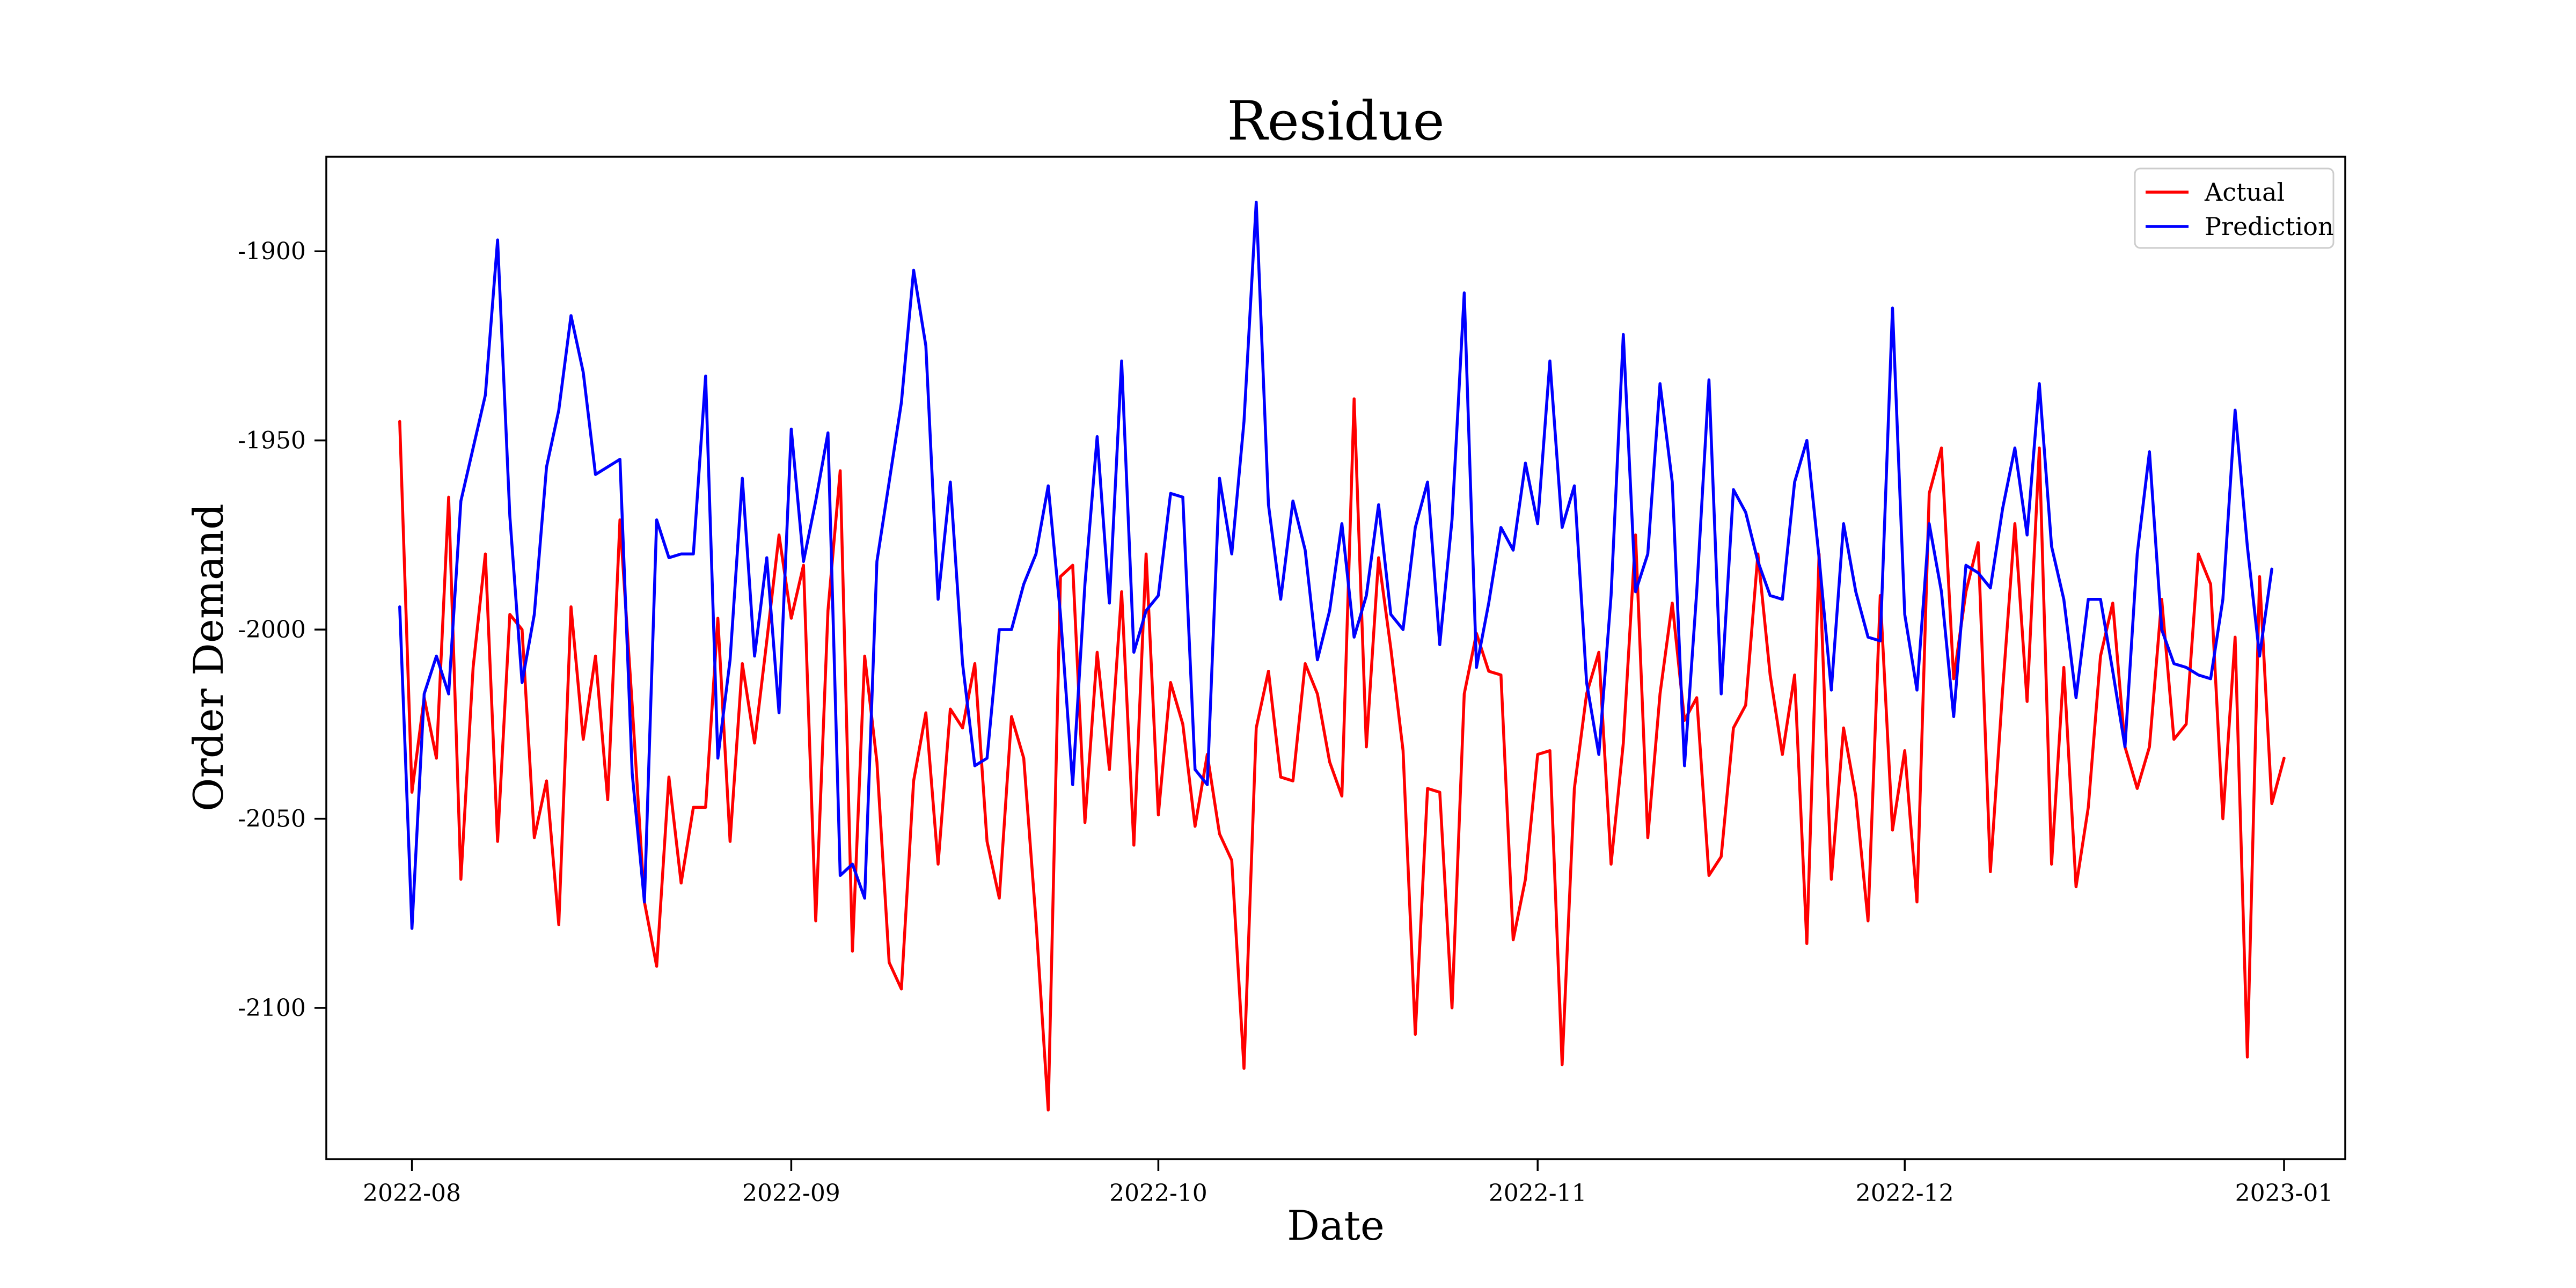 This screenshot has height=1288, width=2576. What do you see at coordinates (1335, 121) in the screenshot?
I see `chart-title: Residue` at bounding box center [1335, 121].